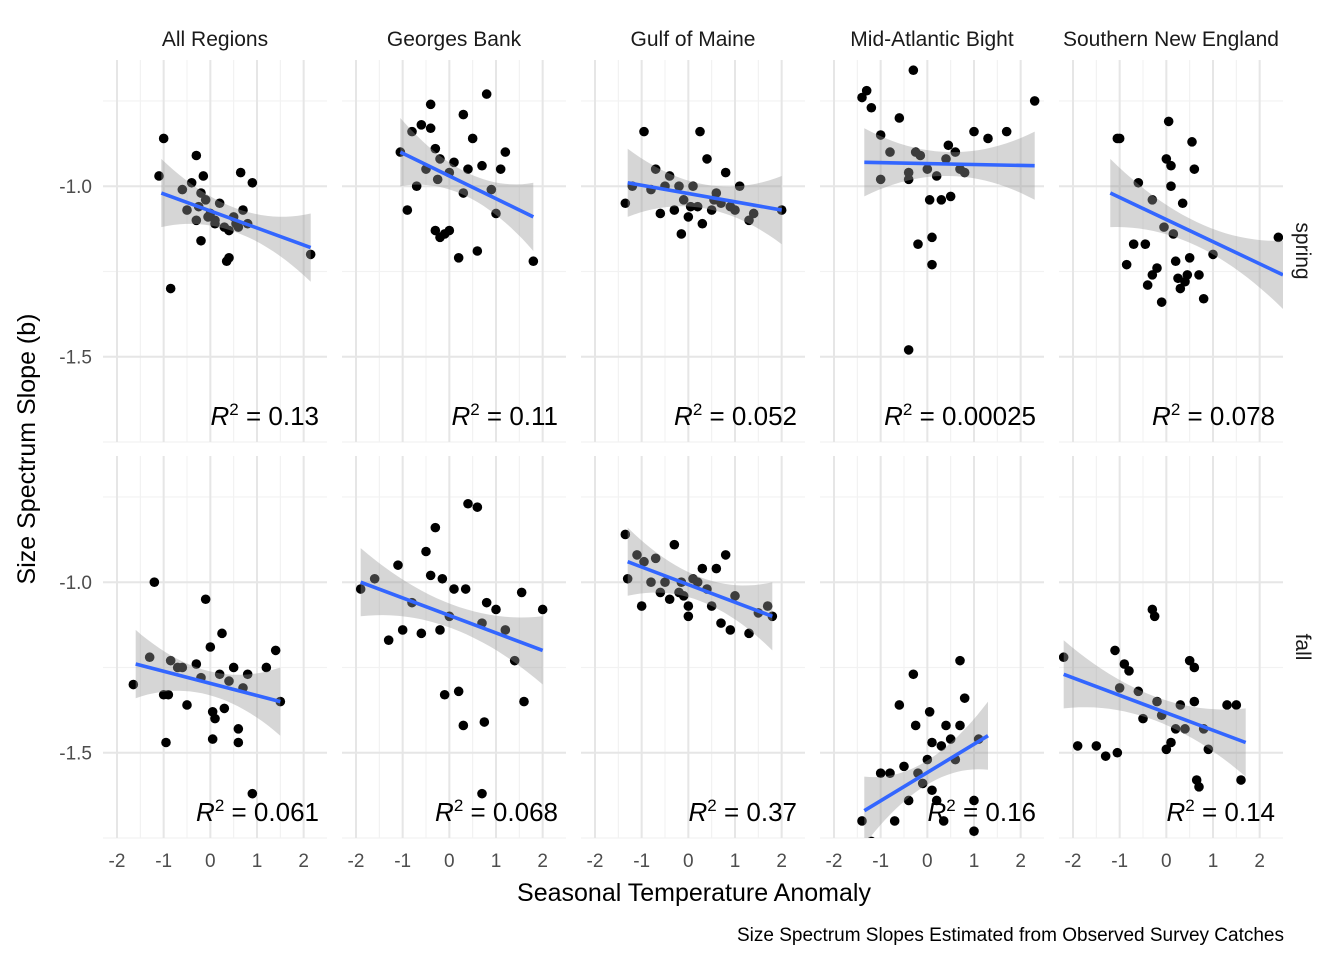  What do you see at coordinates (257, 811) in the screenshot?
I see `r-squared-label: R2 = 0.061` at bounding box center [257, 811].